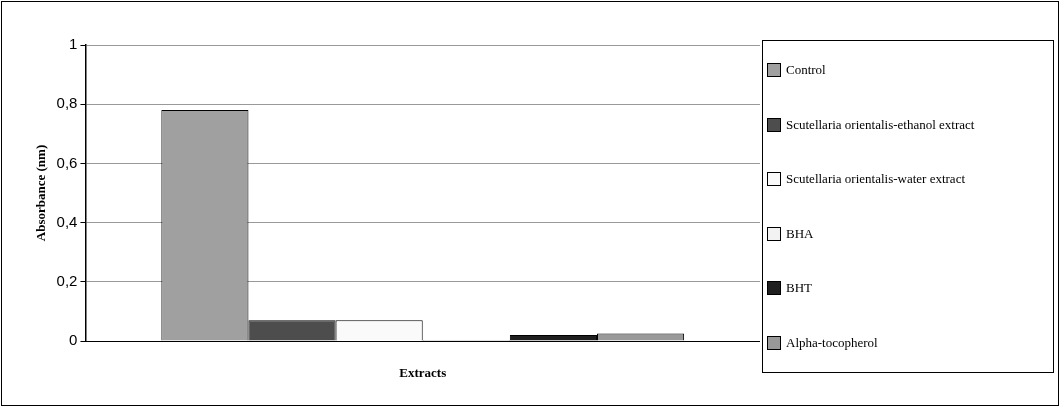  What do you see at coordinates (799, 288) in the screenshot?
I see `legend-label: BHT` at bounding box center [799, 288].